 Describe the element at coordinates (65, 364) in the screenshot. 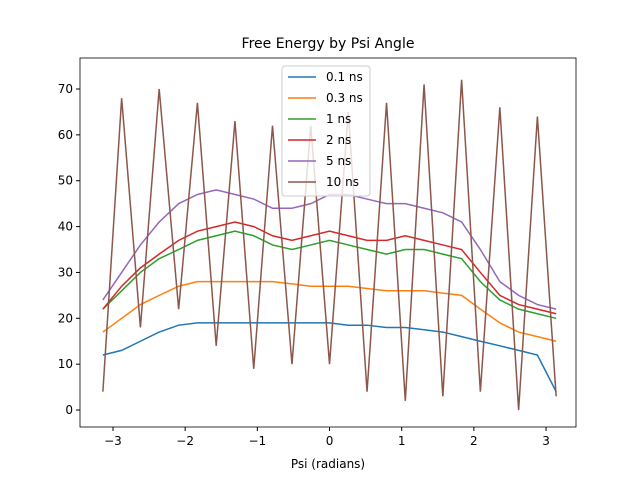

I see `y-tick-label: 10` at that location.